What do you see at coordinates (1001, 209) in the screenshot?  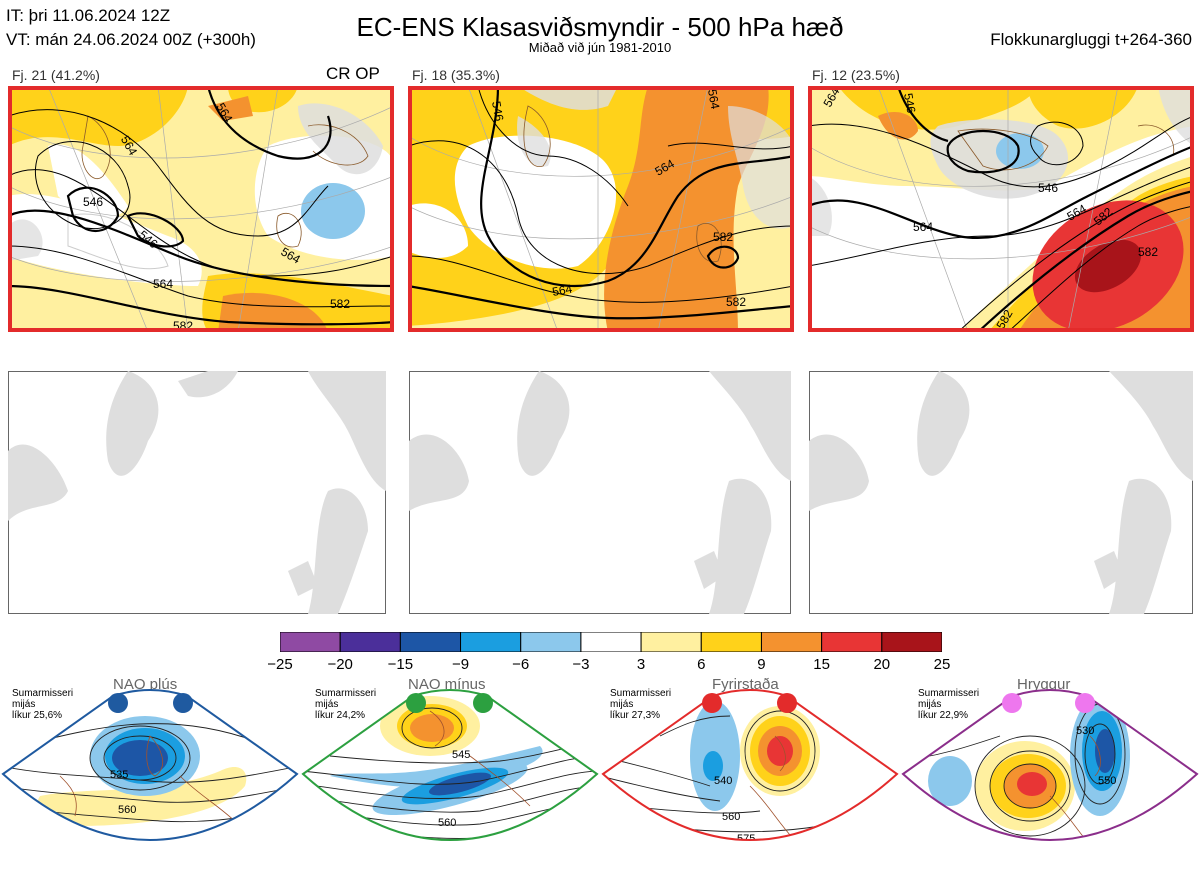 I see `cluster-3-map: 564 546 546 564 564 582 582 582` at bounding box center [1001, 209].